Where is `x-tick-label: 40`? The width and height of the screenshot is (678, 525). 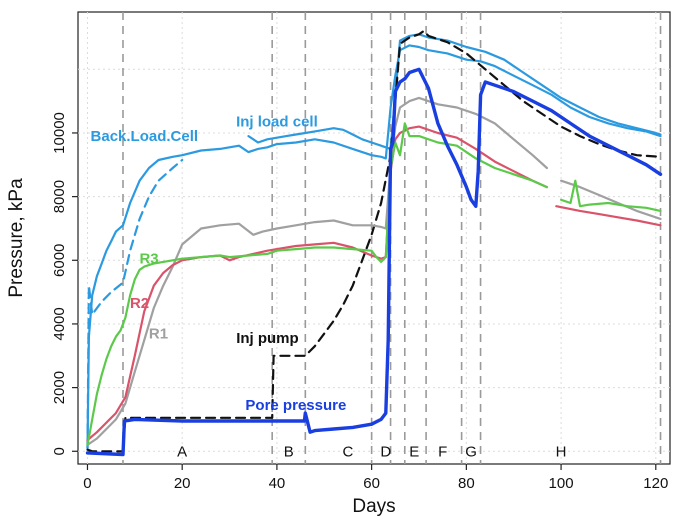
x-tick-label: 40 is located at coordinates (277, 483).